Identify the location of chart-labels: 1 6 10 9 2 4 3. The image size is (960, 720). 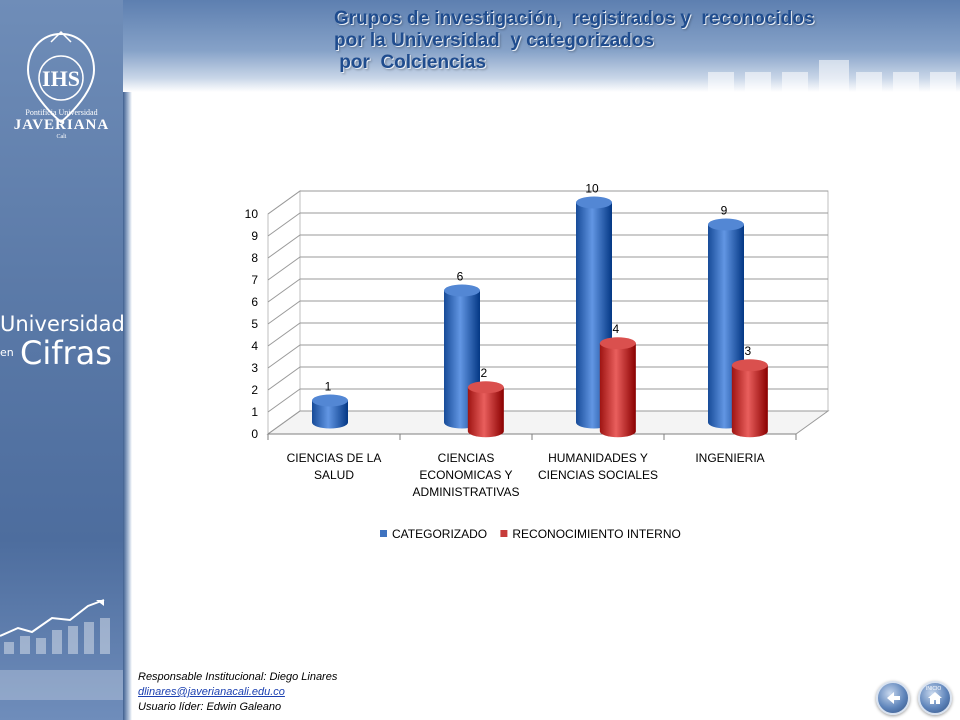
(538, 288).